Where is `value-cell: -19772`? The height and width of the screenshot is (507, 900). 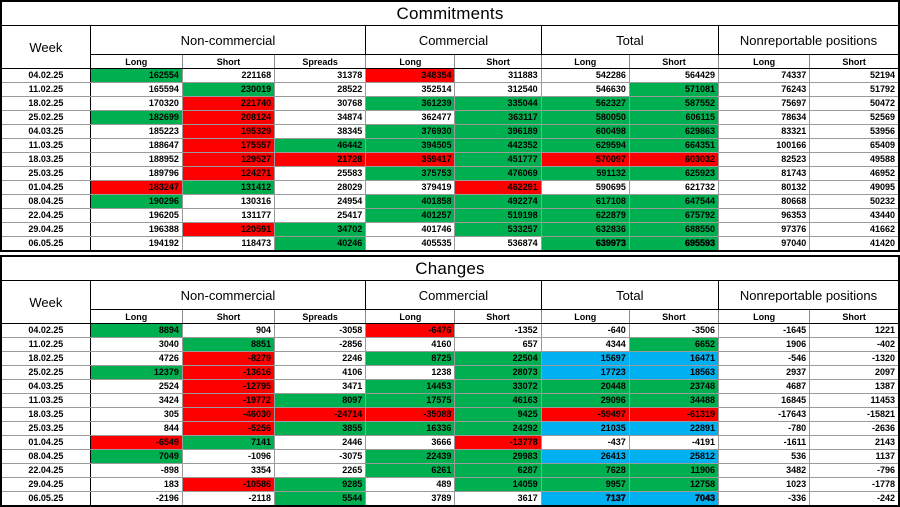
value-cell: -19772 is located at coordinates (228, 400).